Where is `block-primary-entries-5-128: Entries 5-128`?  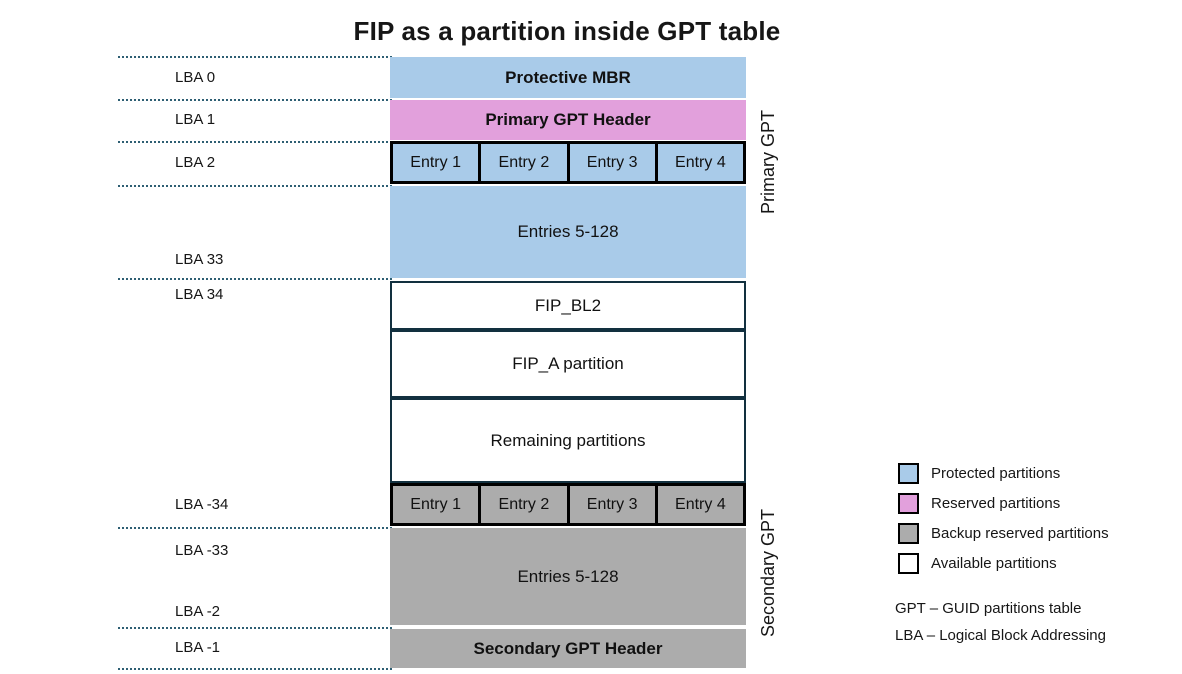 block-primary-entries-5-128: Entries 5-128 is located at coordinates (568, 232).